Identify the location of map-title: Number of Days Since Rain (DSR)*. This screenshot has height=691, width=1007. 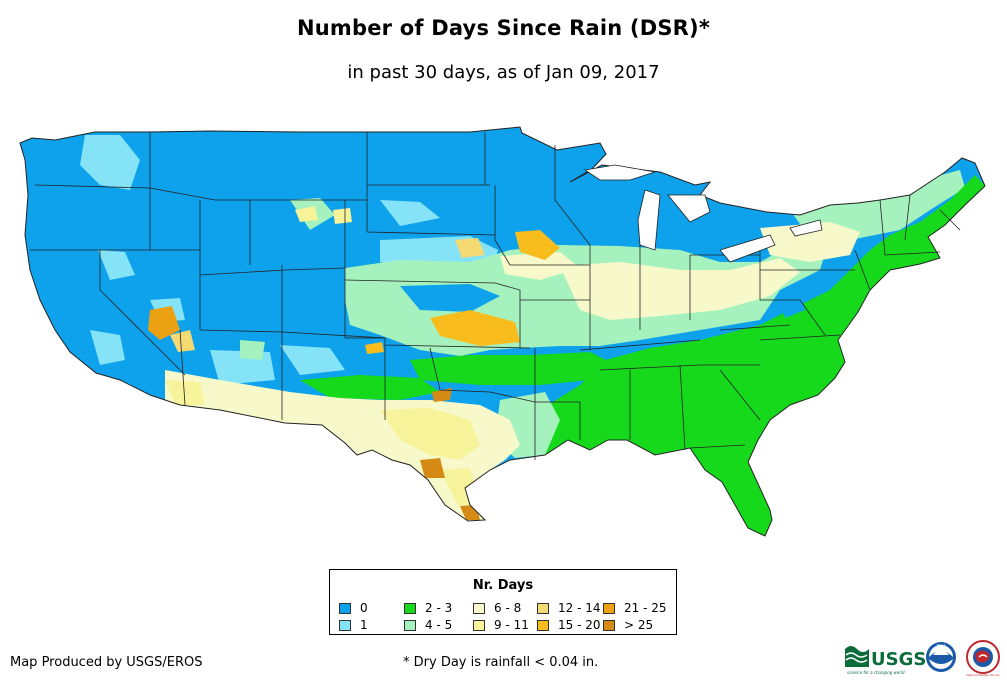
(503, 28).